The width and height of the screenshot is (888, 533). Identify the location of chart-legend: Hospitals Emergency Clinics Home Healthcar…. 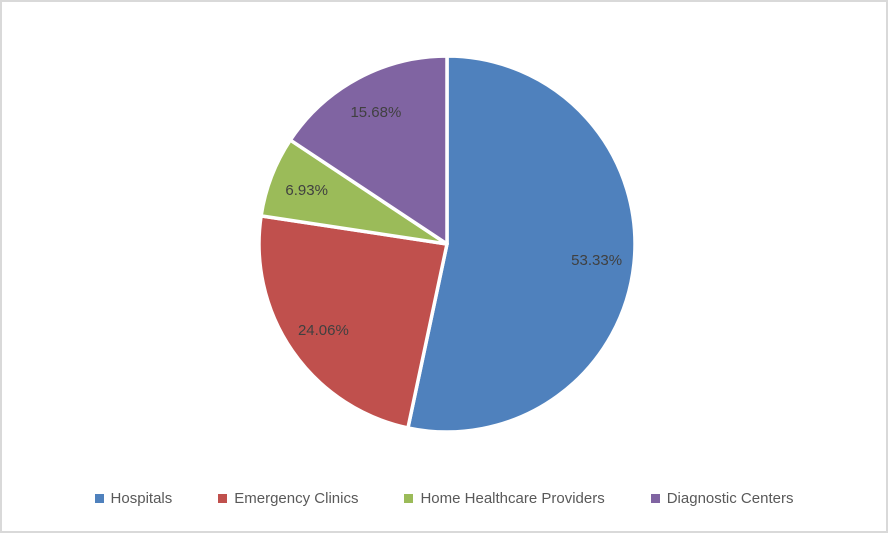
(444, 498).